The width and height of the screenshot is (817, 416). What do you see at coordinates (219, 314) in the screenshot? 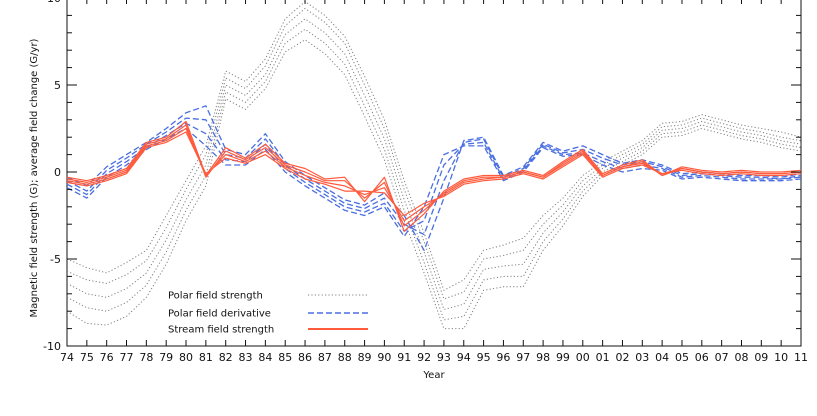
I see `legend-label-polar-field-derivative: Polar field derivative` at bounding box center [219, 314].